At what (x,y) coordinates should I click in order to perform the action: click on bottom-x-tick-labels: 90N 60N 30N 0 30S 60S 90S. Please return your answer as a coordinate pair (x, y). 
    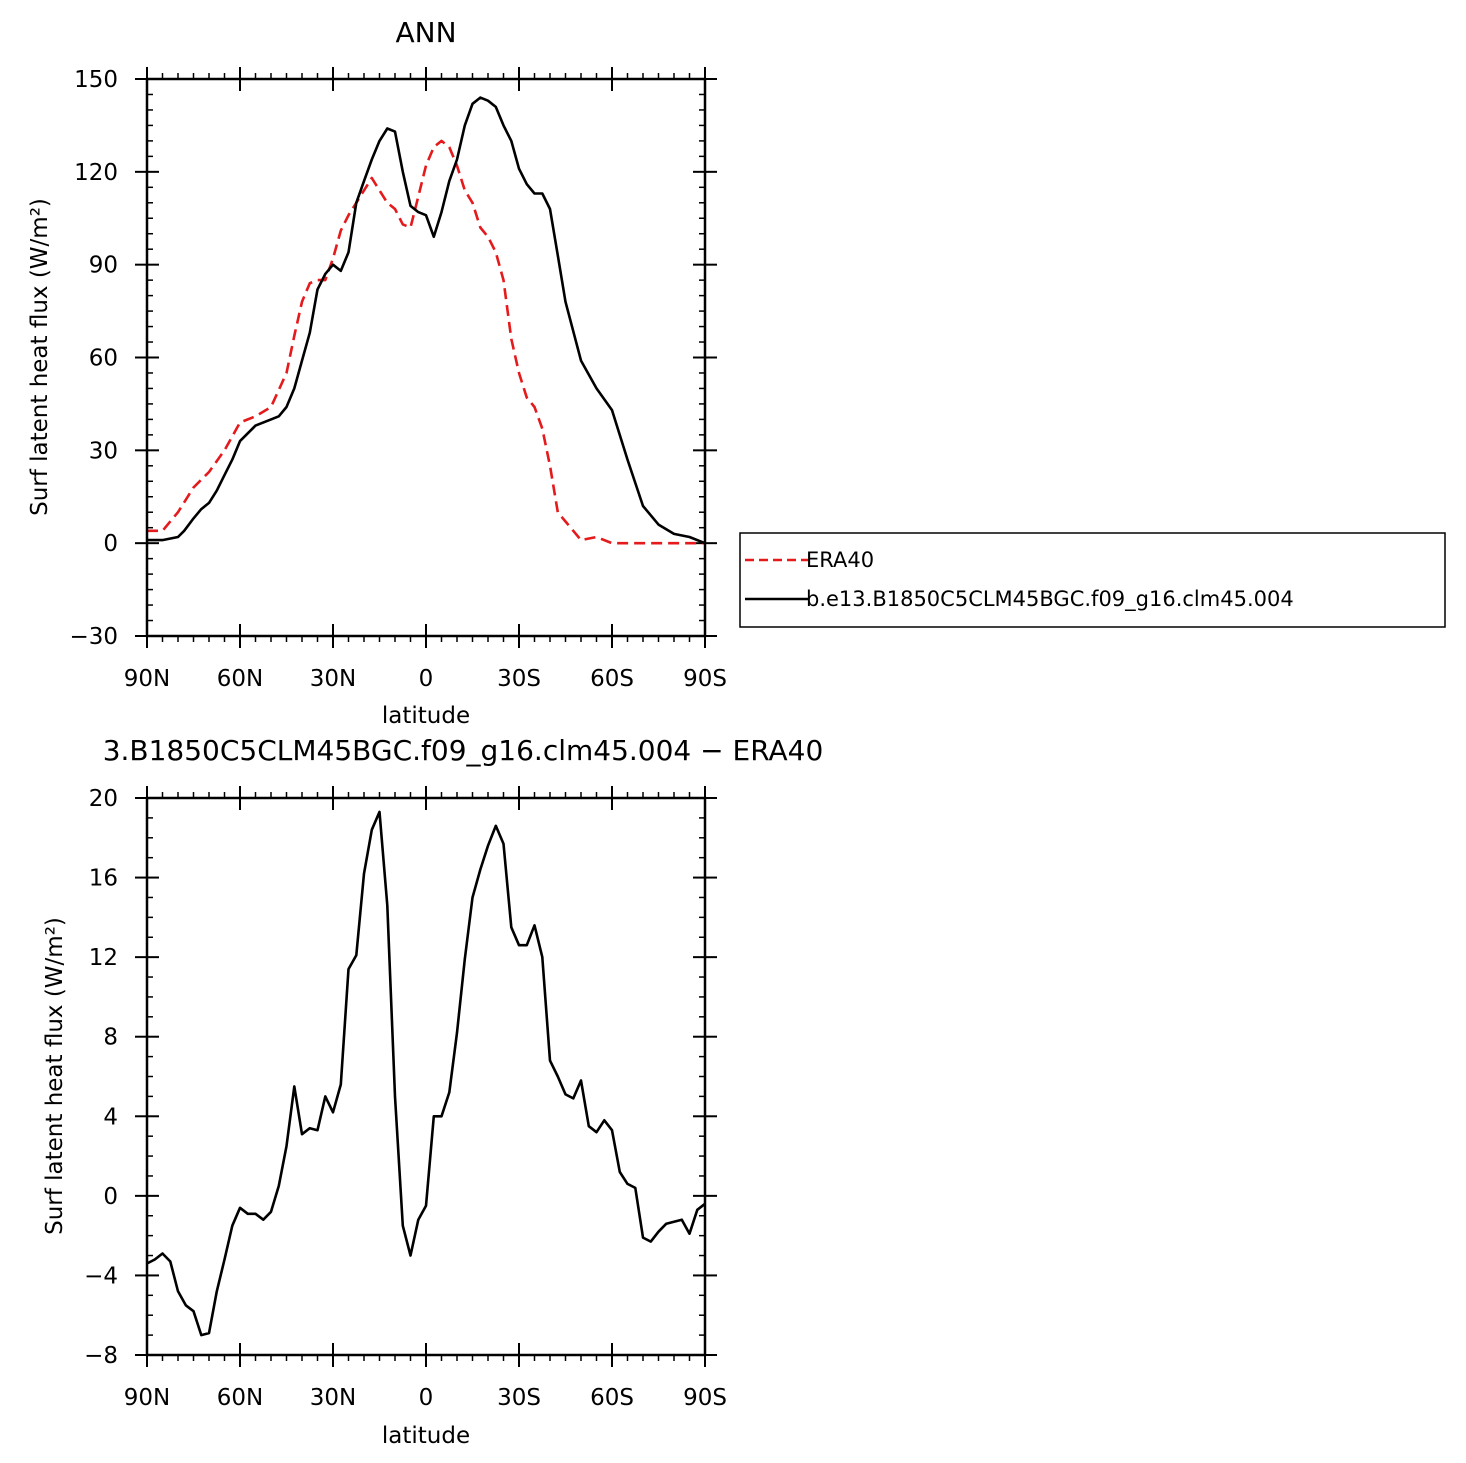
    Looking at the image, I should click on (425, 1398).